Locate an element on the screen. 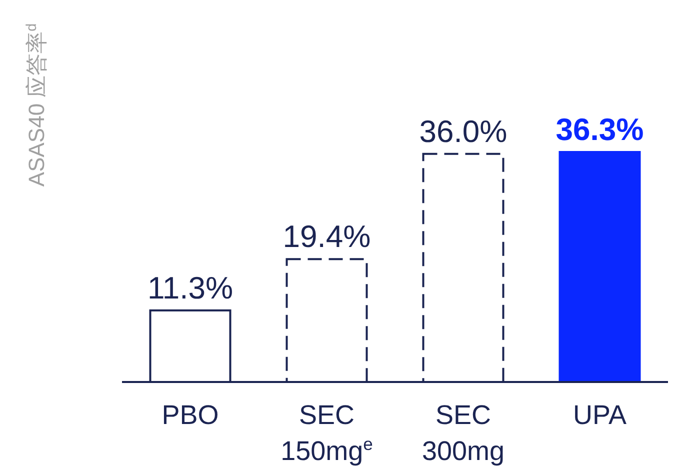  x-tick-label: SEC 150mg$^{e}$ is located at coordinates (326, 433).